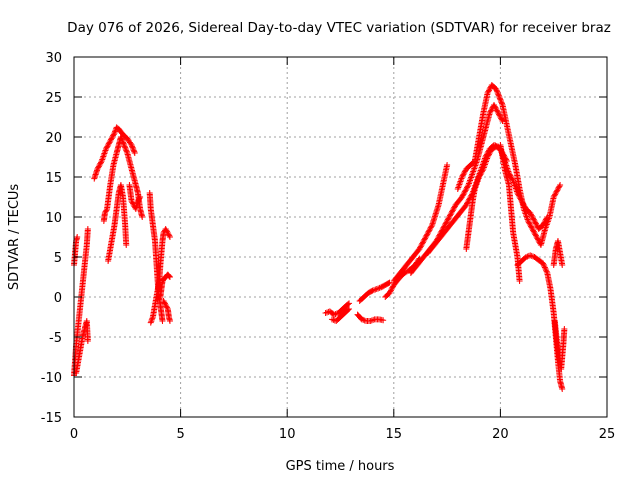  I want to click on series-sat-g, so click(135, 197).